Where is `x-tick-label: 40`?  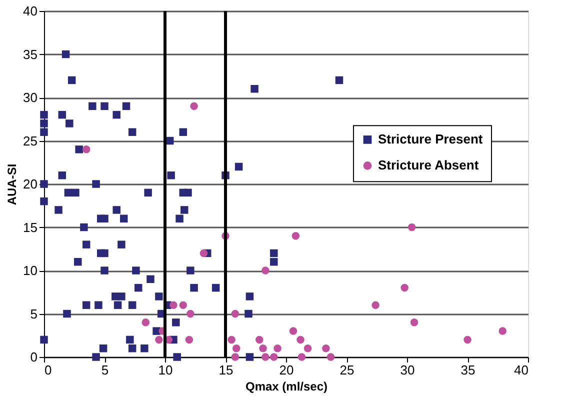 x-tick-label: 40 is located at coordinates (521, 370).